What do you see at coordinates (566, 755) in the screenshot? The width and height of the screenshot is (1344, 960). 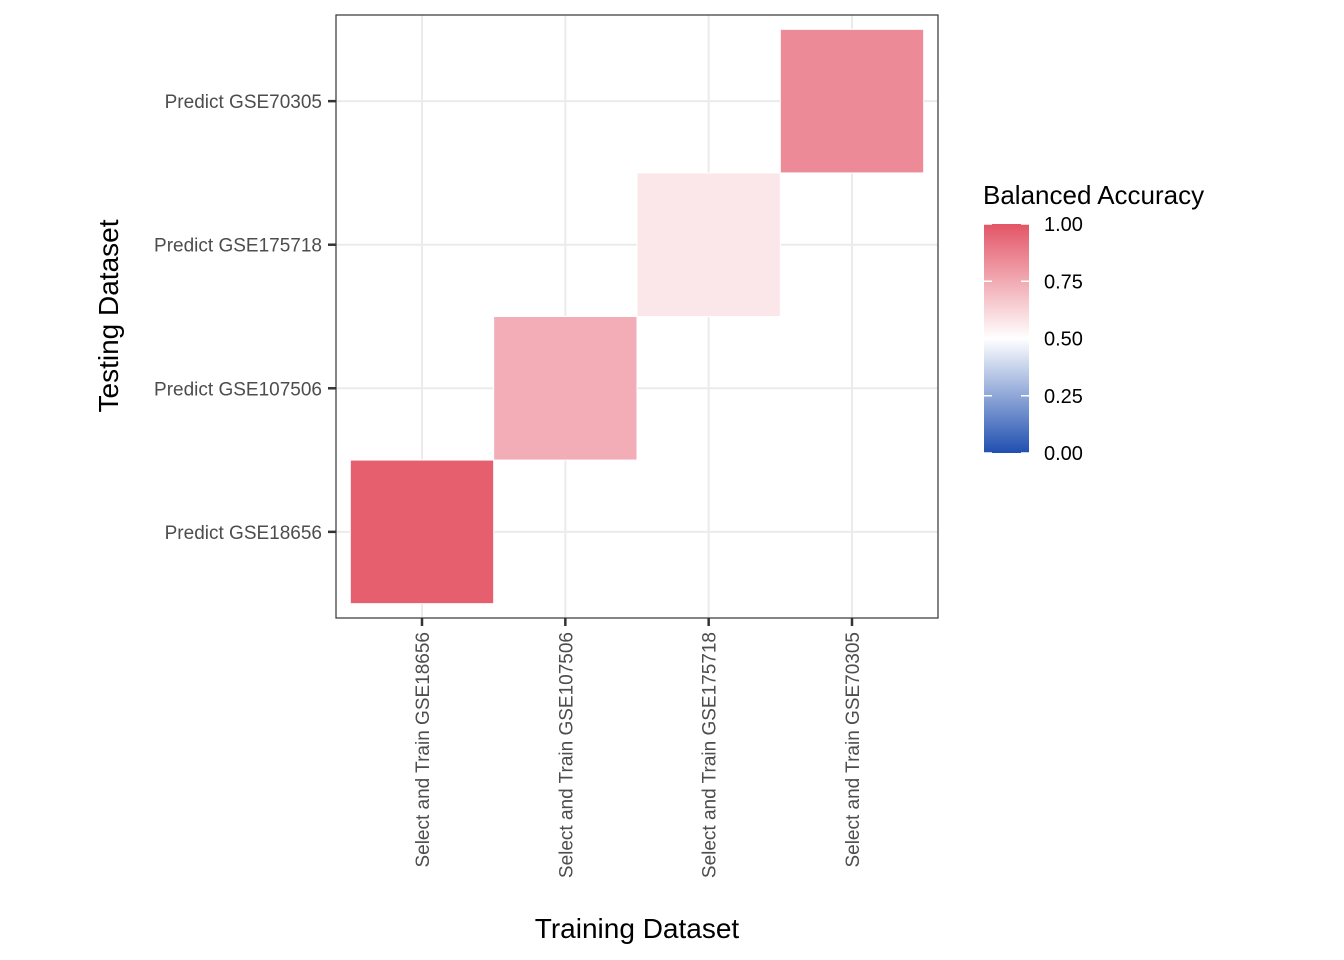 I see `x-tick-label: Select and Train GSE107506` at bounding box center [566, 755].